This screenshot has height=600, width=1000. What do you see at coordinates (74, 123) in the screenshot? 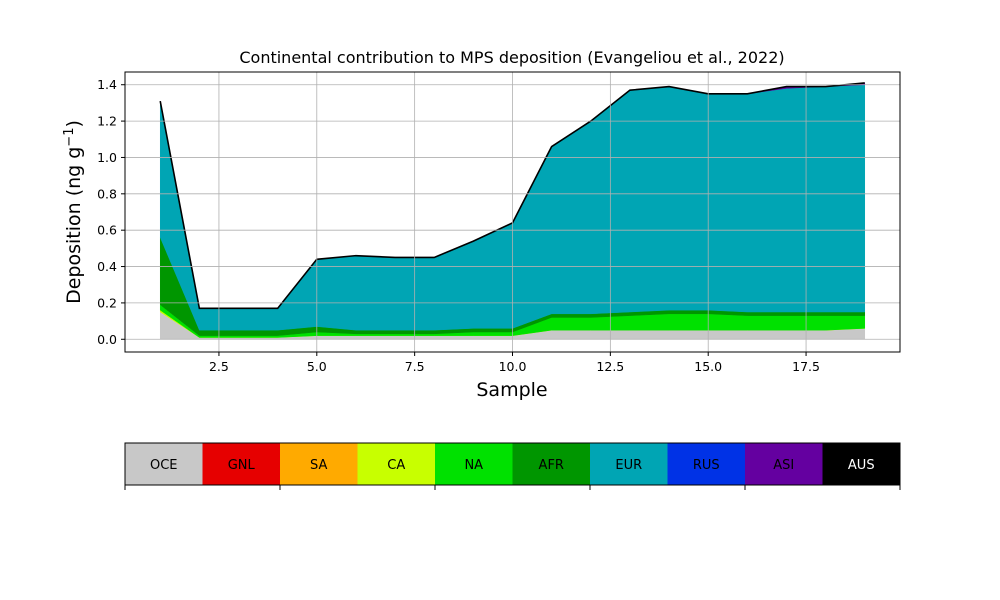
I see `y-axis-label-close: )` at bounding box center [74, 123].